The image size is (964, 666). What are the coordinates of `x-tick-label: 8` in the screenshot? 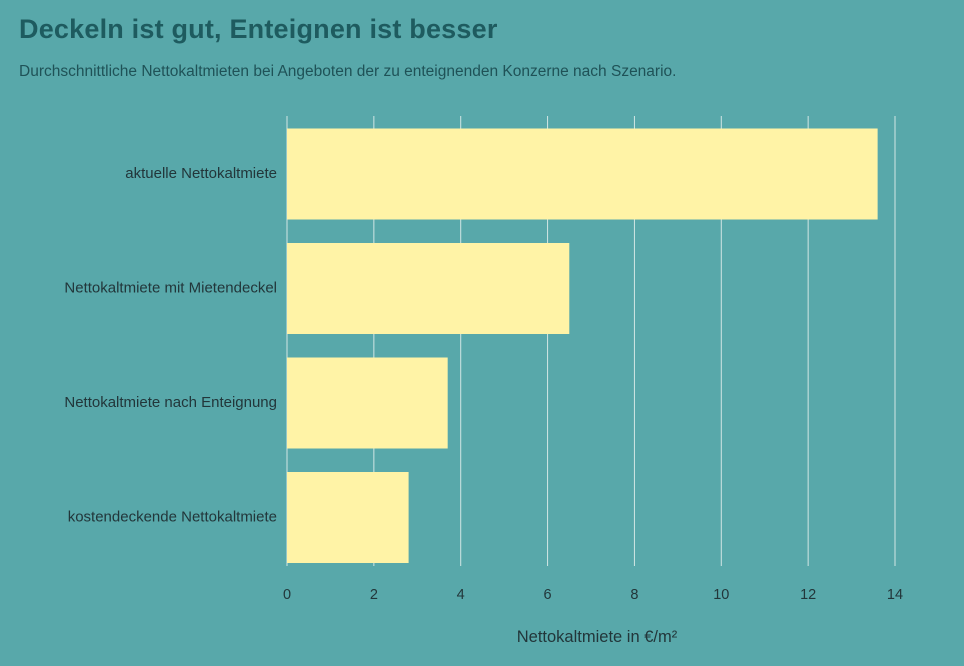 It's located at (634, 595).